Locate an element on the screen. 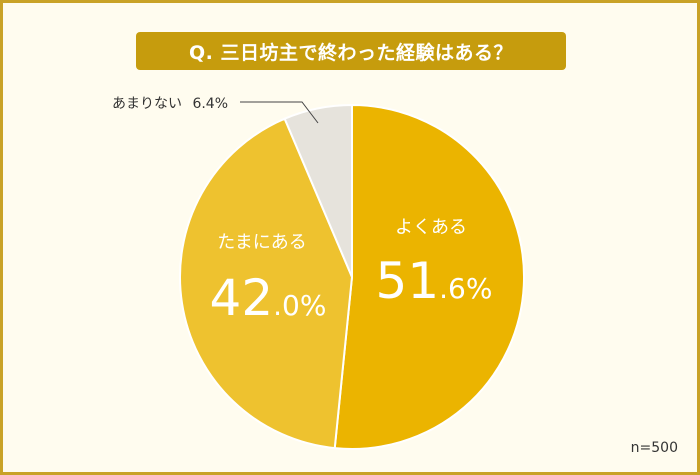 This screenshot has width=700, height=475. pie-slice-rarely is located at coordinates (318, 190).